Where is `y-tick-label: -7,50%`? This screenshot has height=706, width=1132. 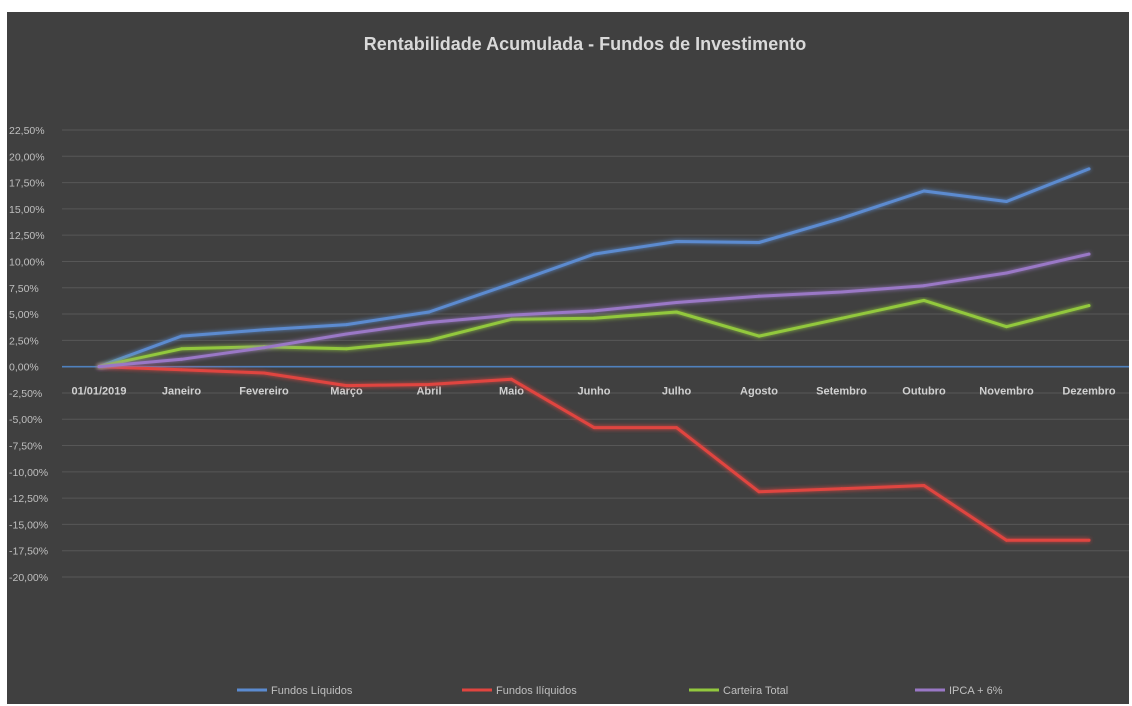 y-tick-label: -7,50% is located at coordinates (25, 447).